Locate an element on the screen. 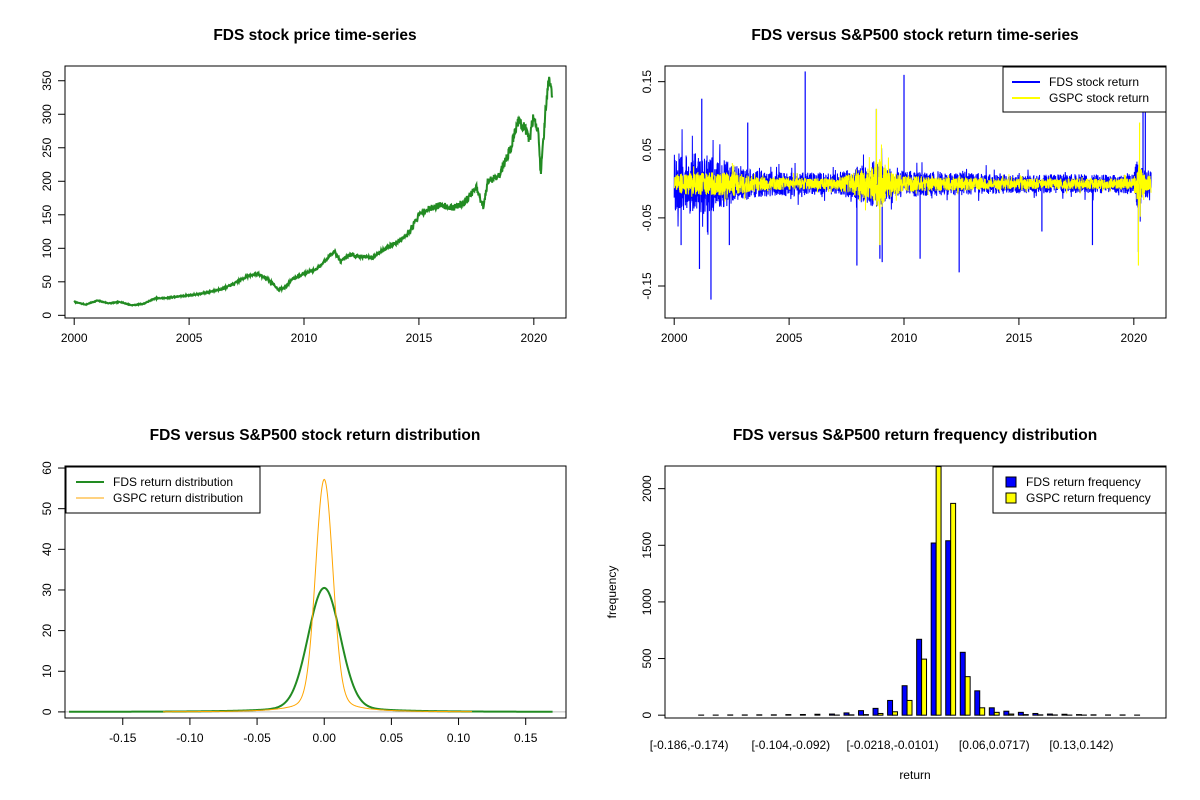  price-x-tick-label: 2000 is located at coordinates (74, 338).